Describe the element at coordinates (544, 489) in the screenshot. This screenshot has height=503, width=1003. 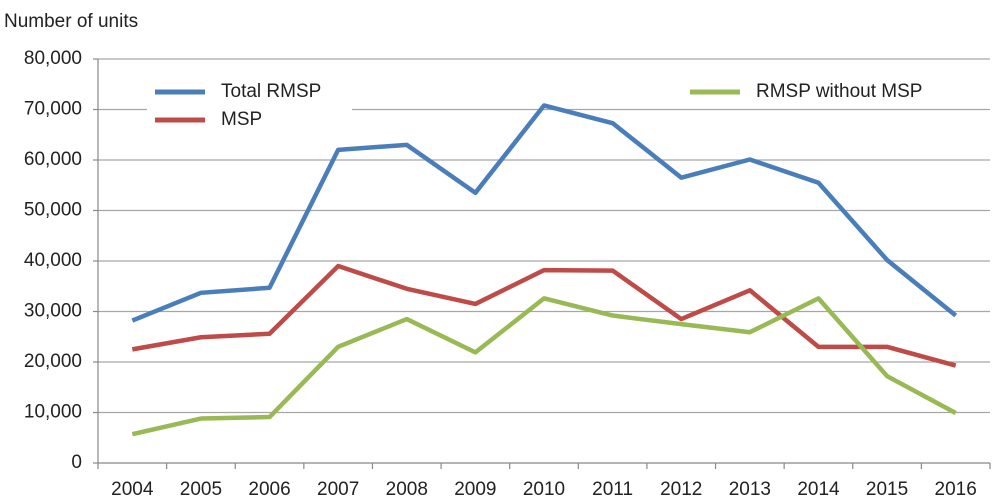
I see `x-tick-label: 2010` at that location.